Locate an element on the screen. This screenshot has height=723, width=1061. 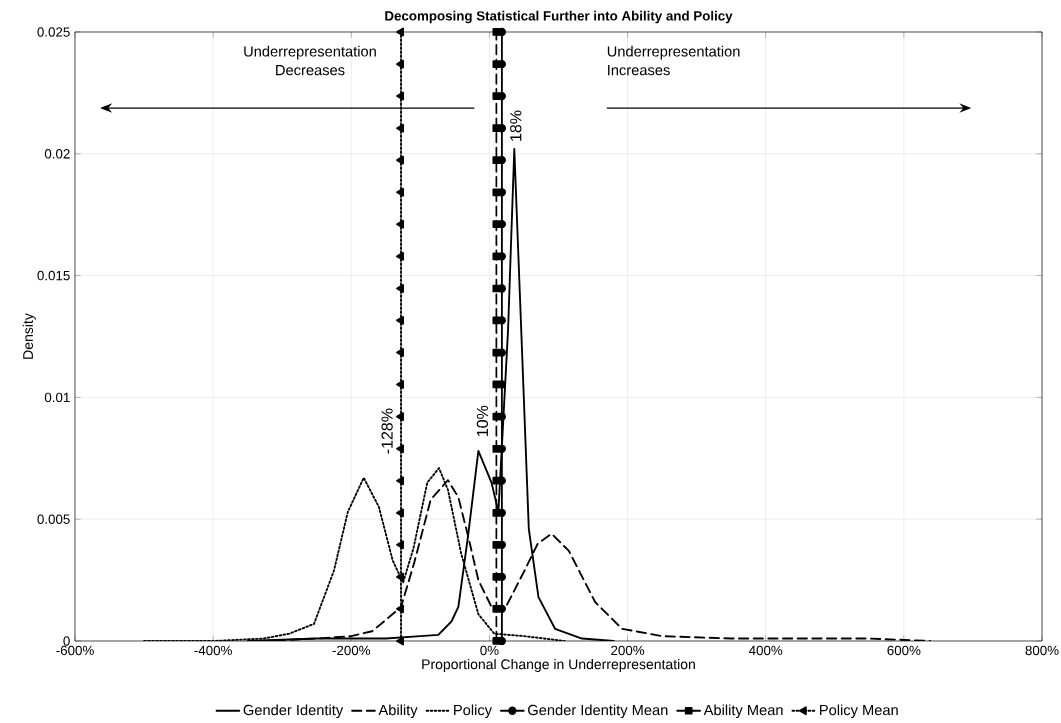
y-tick-label: 0.01 is located at coordinates (57, 397).